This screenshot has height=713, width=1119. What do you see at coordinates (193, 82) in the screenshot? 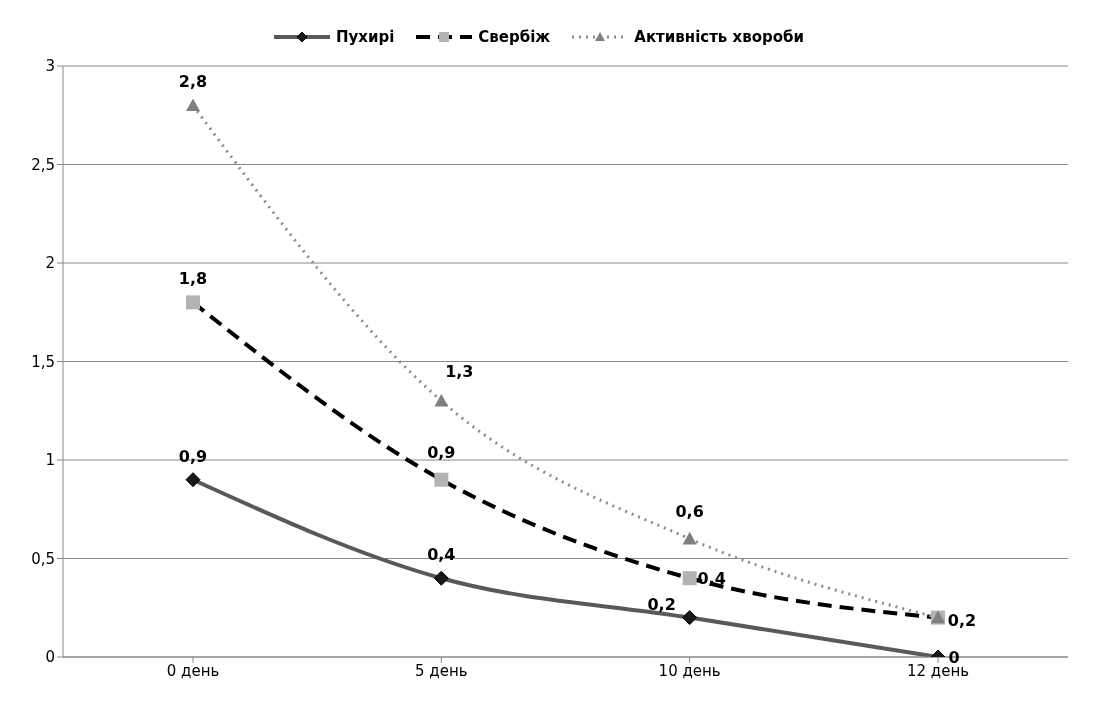
I see `data-label: 2,8` at bounding box center [193, 82].